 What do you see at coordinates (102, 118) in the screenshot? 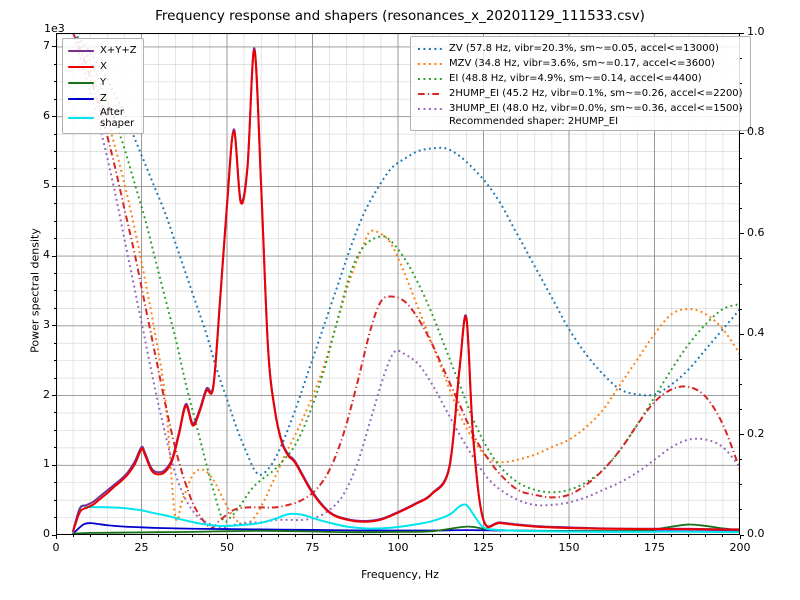
I see `legend-item-after-shaper: After shaper` at bounding box center [102, 118].